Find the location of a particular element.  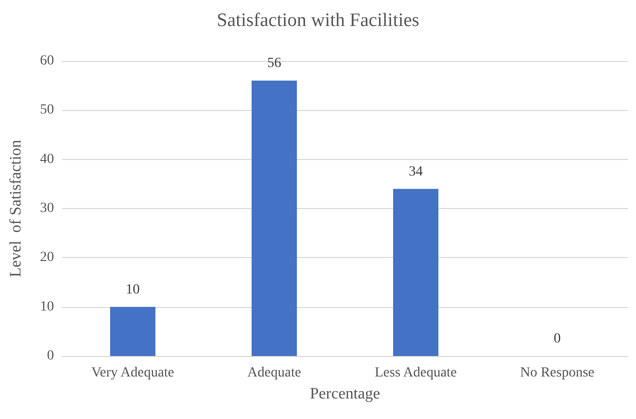

data-label: 34 is located at coordinates (415, 172).